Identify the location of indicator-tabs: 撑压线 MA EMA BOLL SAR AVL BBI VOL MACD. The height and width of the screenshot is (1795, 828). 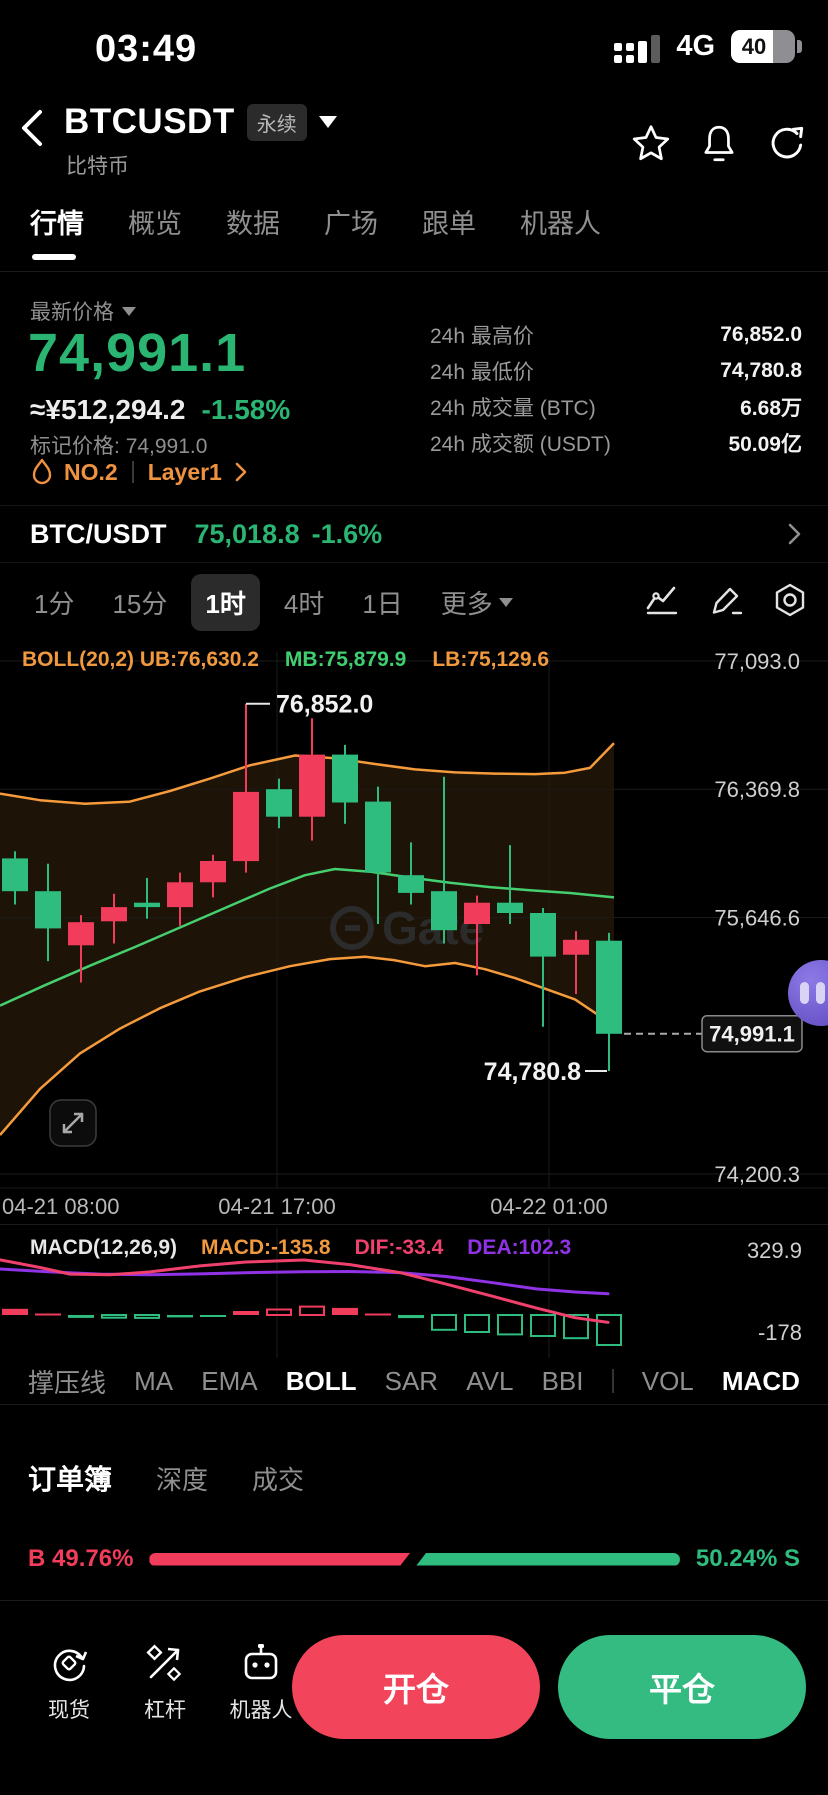
(414, 1381).